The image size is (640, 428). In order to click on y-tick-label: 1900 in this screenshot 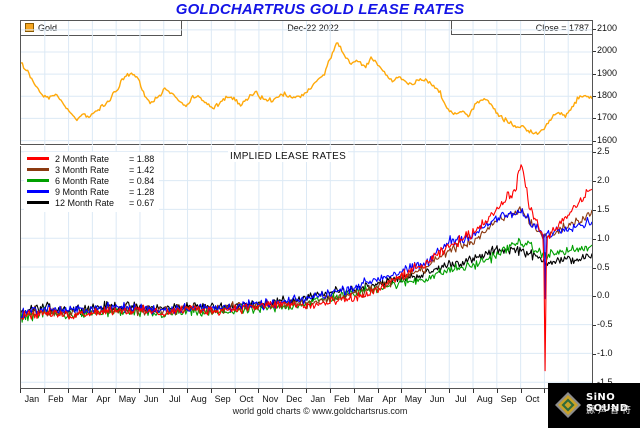, I will do `click(607, 72)`.